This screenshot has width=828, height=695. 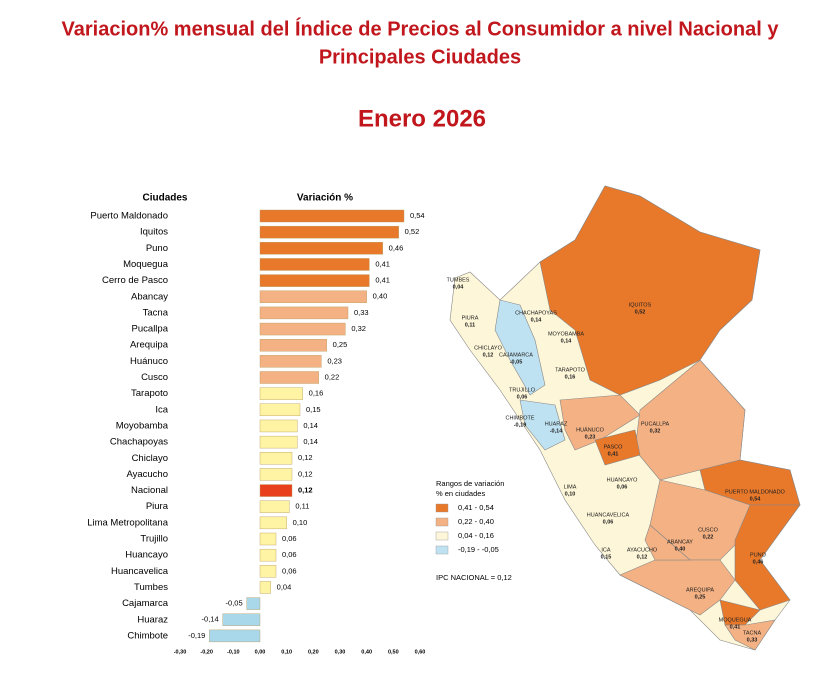 I want to click on value-label: -0,19, so click(x=196, y=635).